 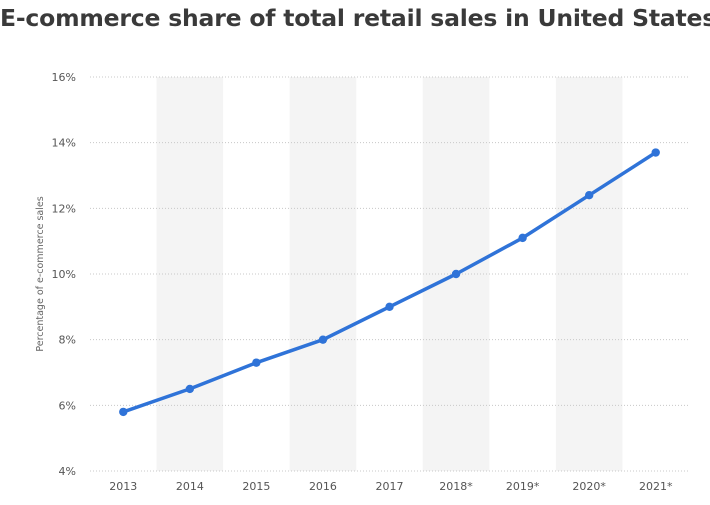 I want to click on y-axis-ticks: 4% 6% 8% 10% 12% 14% 16%, so click(x=64, y=274).